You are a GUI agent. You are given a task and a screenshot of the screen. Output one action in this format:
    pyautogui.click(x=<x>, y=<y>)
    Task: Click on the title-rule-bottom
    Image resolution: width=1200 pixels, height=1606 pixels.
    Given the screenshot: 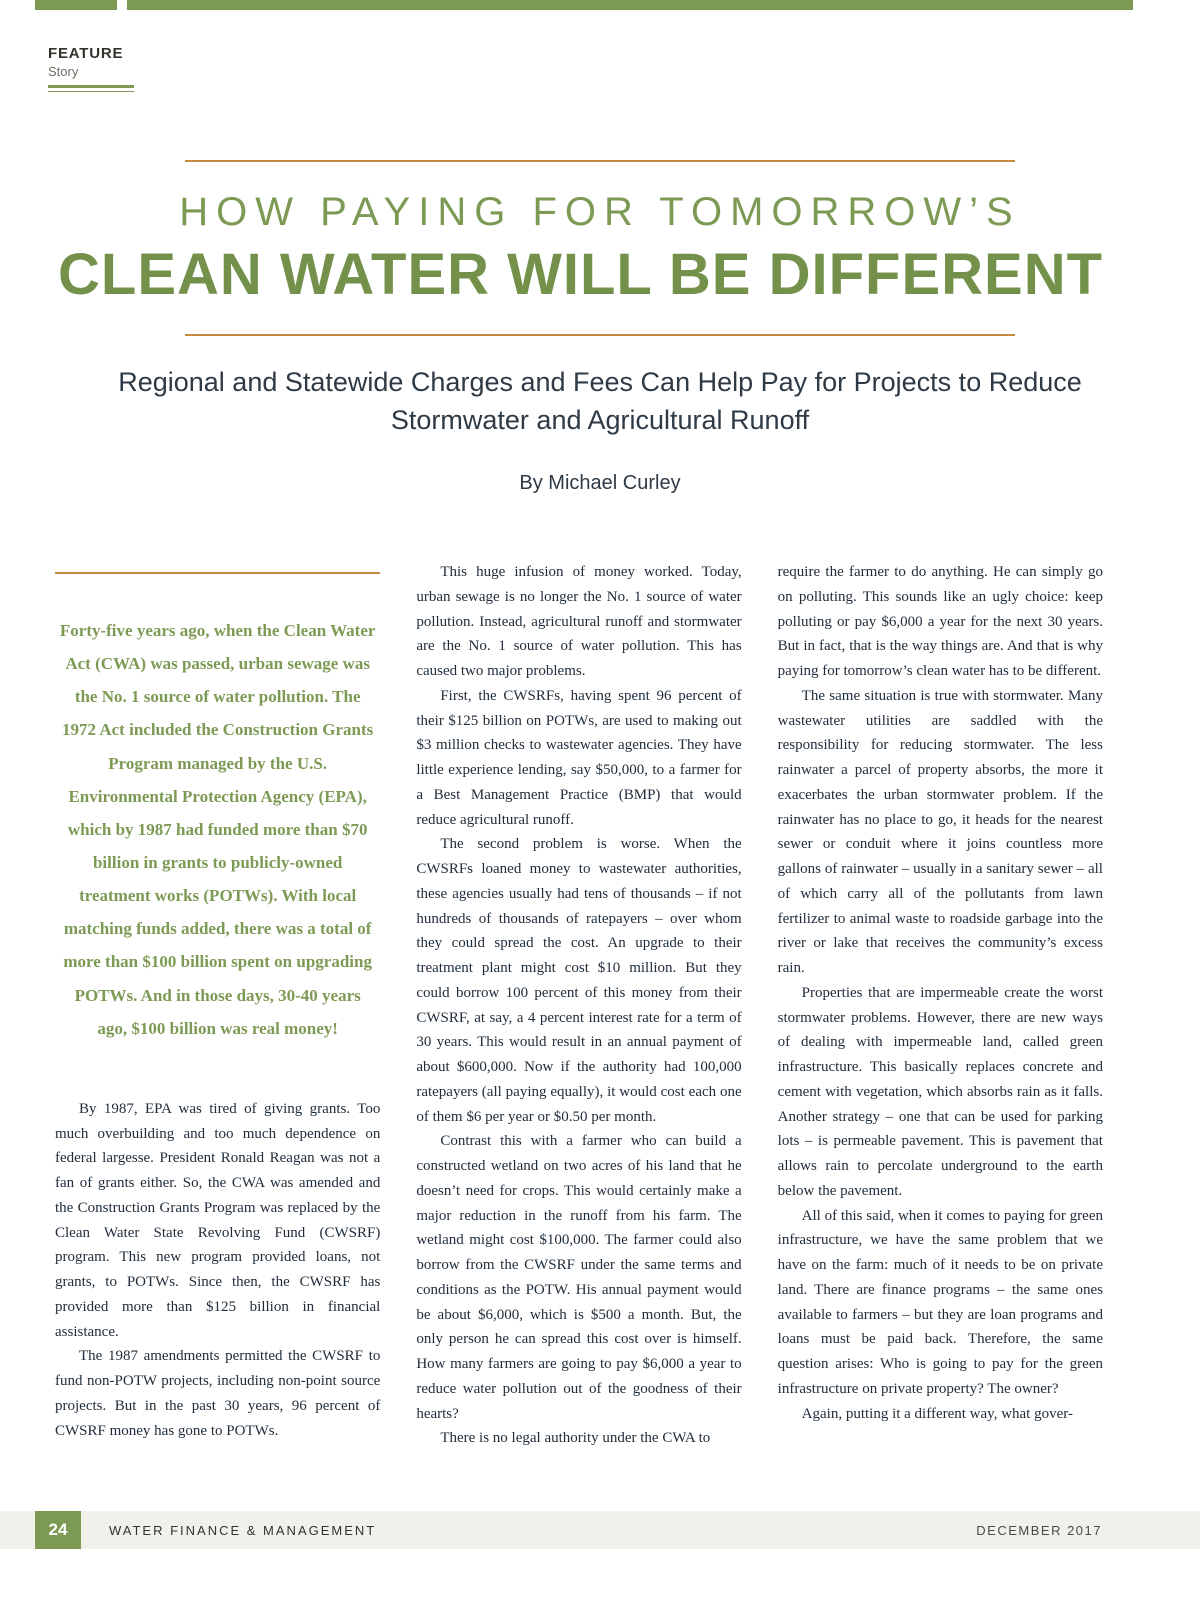 What is the action you would take?
    pyautogui.click(x=600, y=335)
    